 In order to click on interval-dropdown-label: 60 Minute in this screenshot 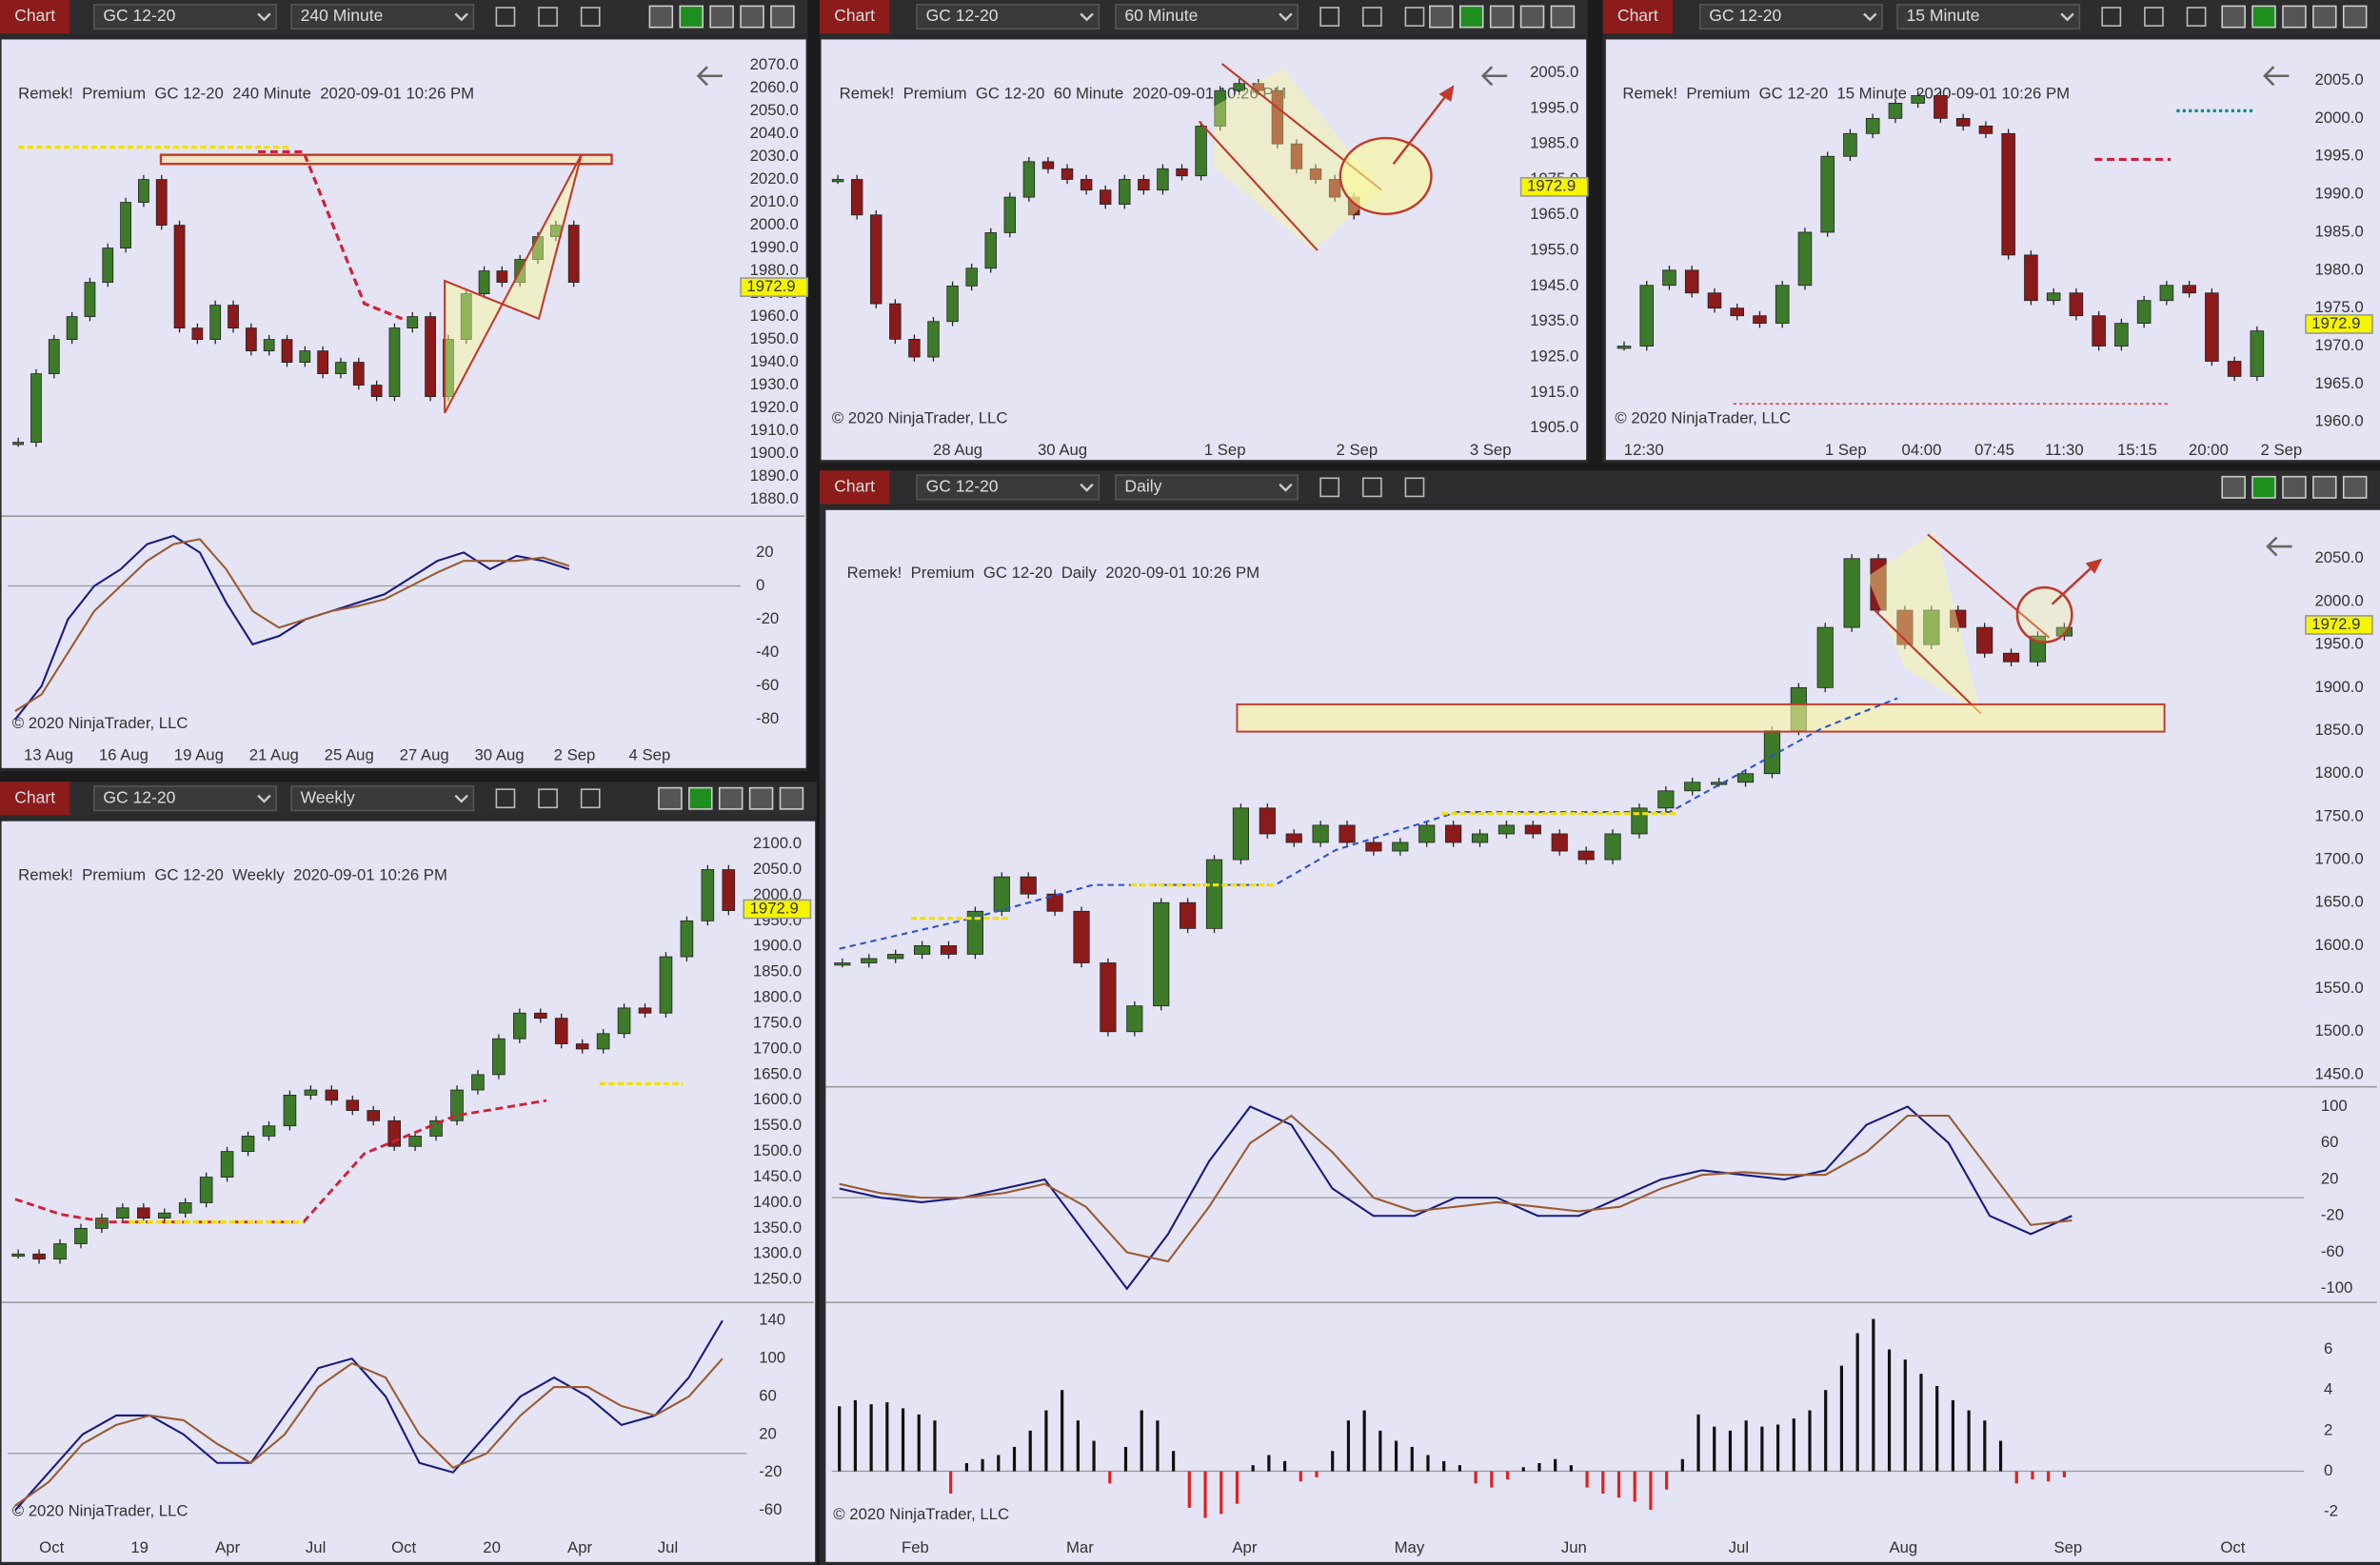, I will do `click(1161, 15)`.